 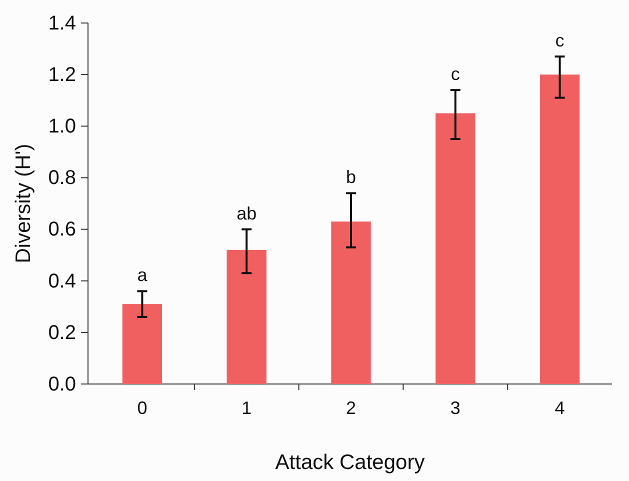 What do you see at coordinates (62, 384) in the screenshot?
I see `y-tick-label: 0.0` at bounding box center [62, 384].